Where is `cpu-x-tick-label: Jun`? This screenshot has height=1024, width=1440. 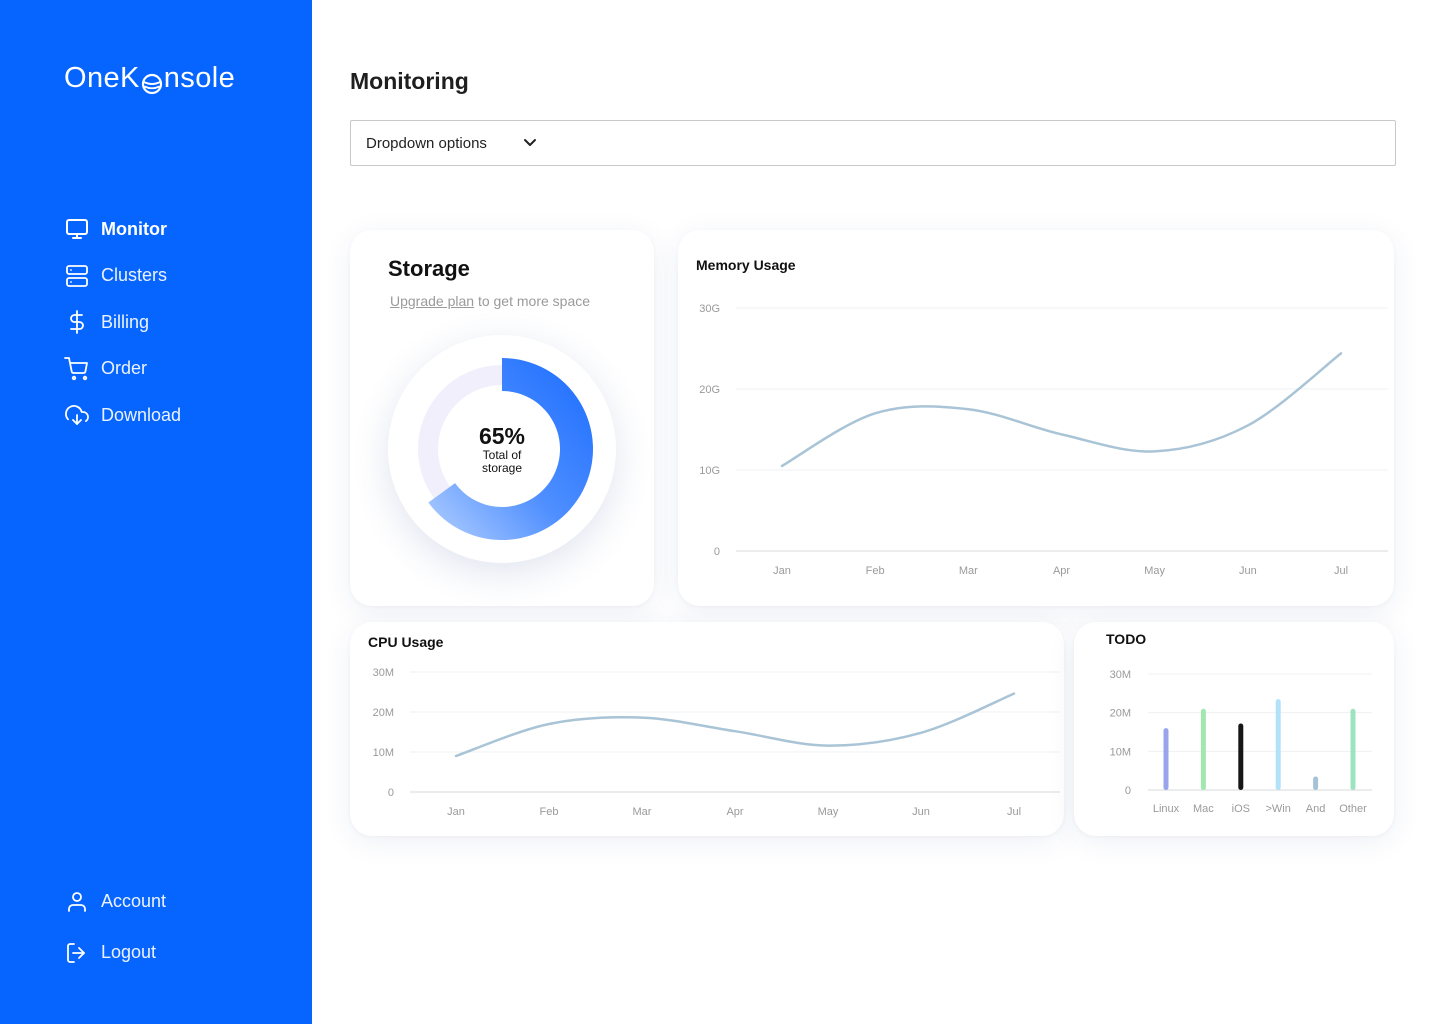
cpu-x-tick-label: Jun is located at coordinates (921, 812).